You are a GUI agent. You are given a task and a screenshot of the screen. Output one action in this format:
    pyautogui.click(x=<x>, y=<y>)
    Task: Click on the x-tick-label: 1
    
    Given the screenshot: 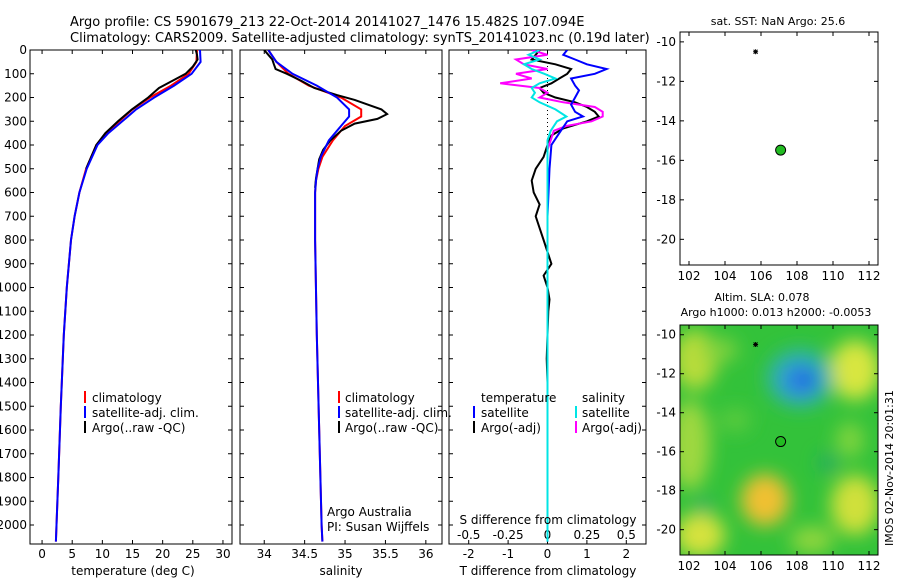 What is the action you would take?
    pyautogui.click(x=587, y=554)
    